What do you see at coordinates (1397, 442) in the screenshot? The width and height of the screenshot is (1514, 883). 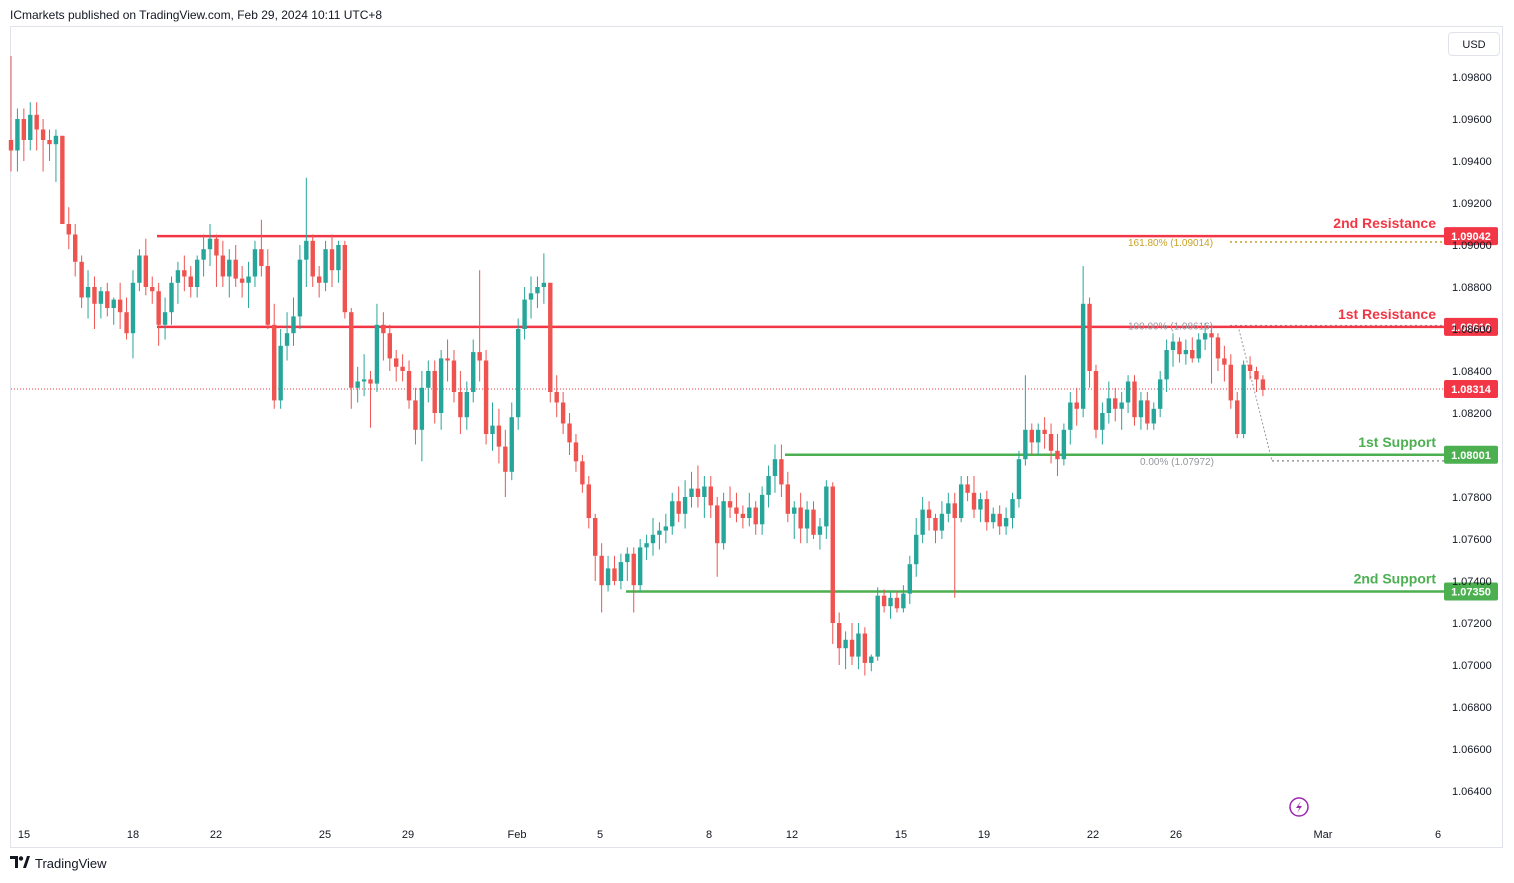 I see `level-label: 1st Support` at bounding box center [1397, 442].